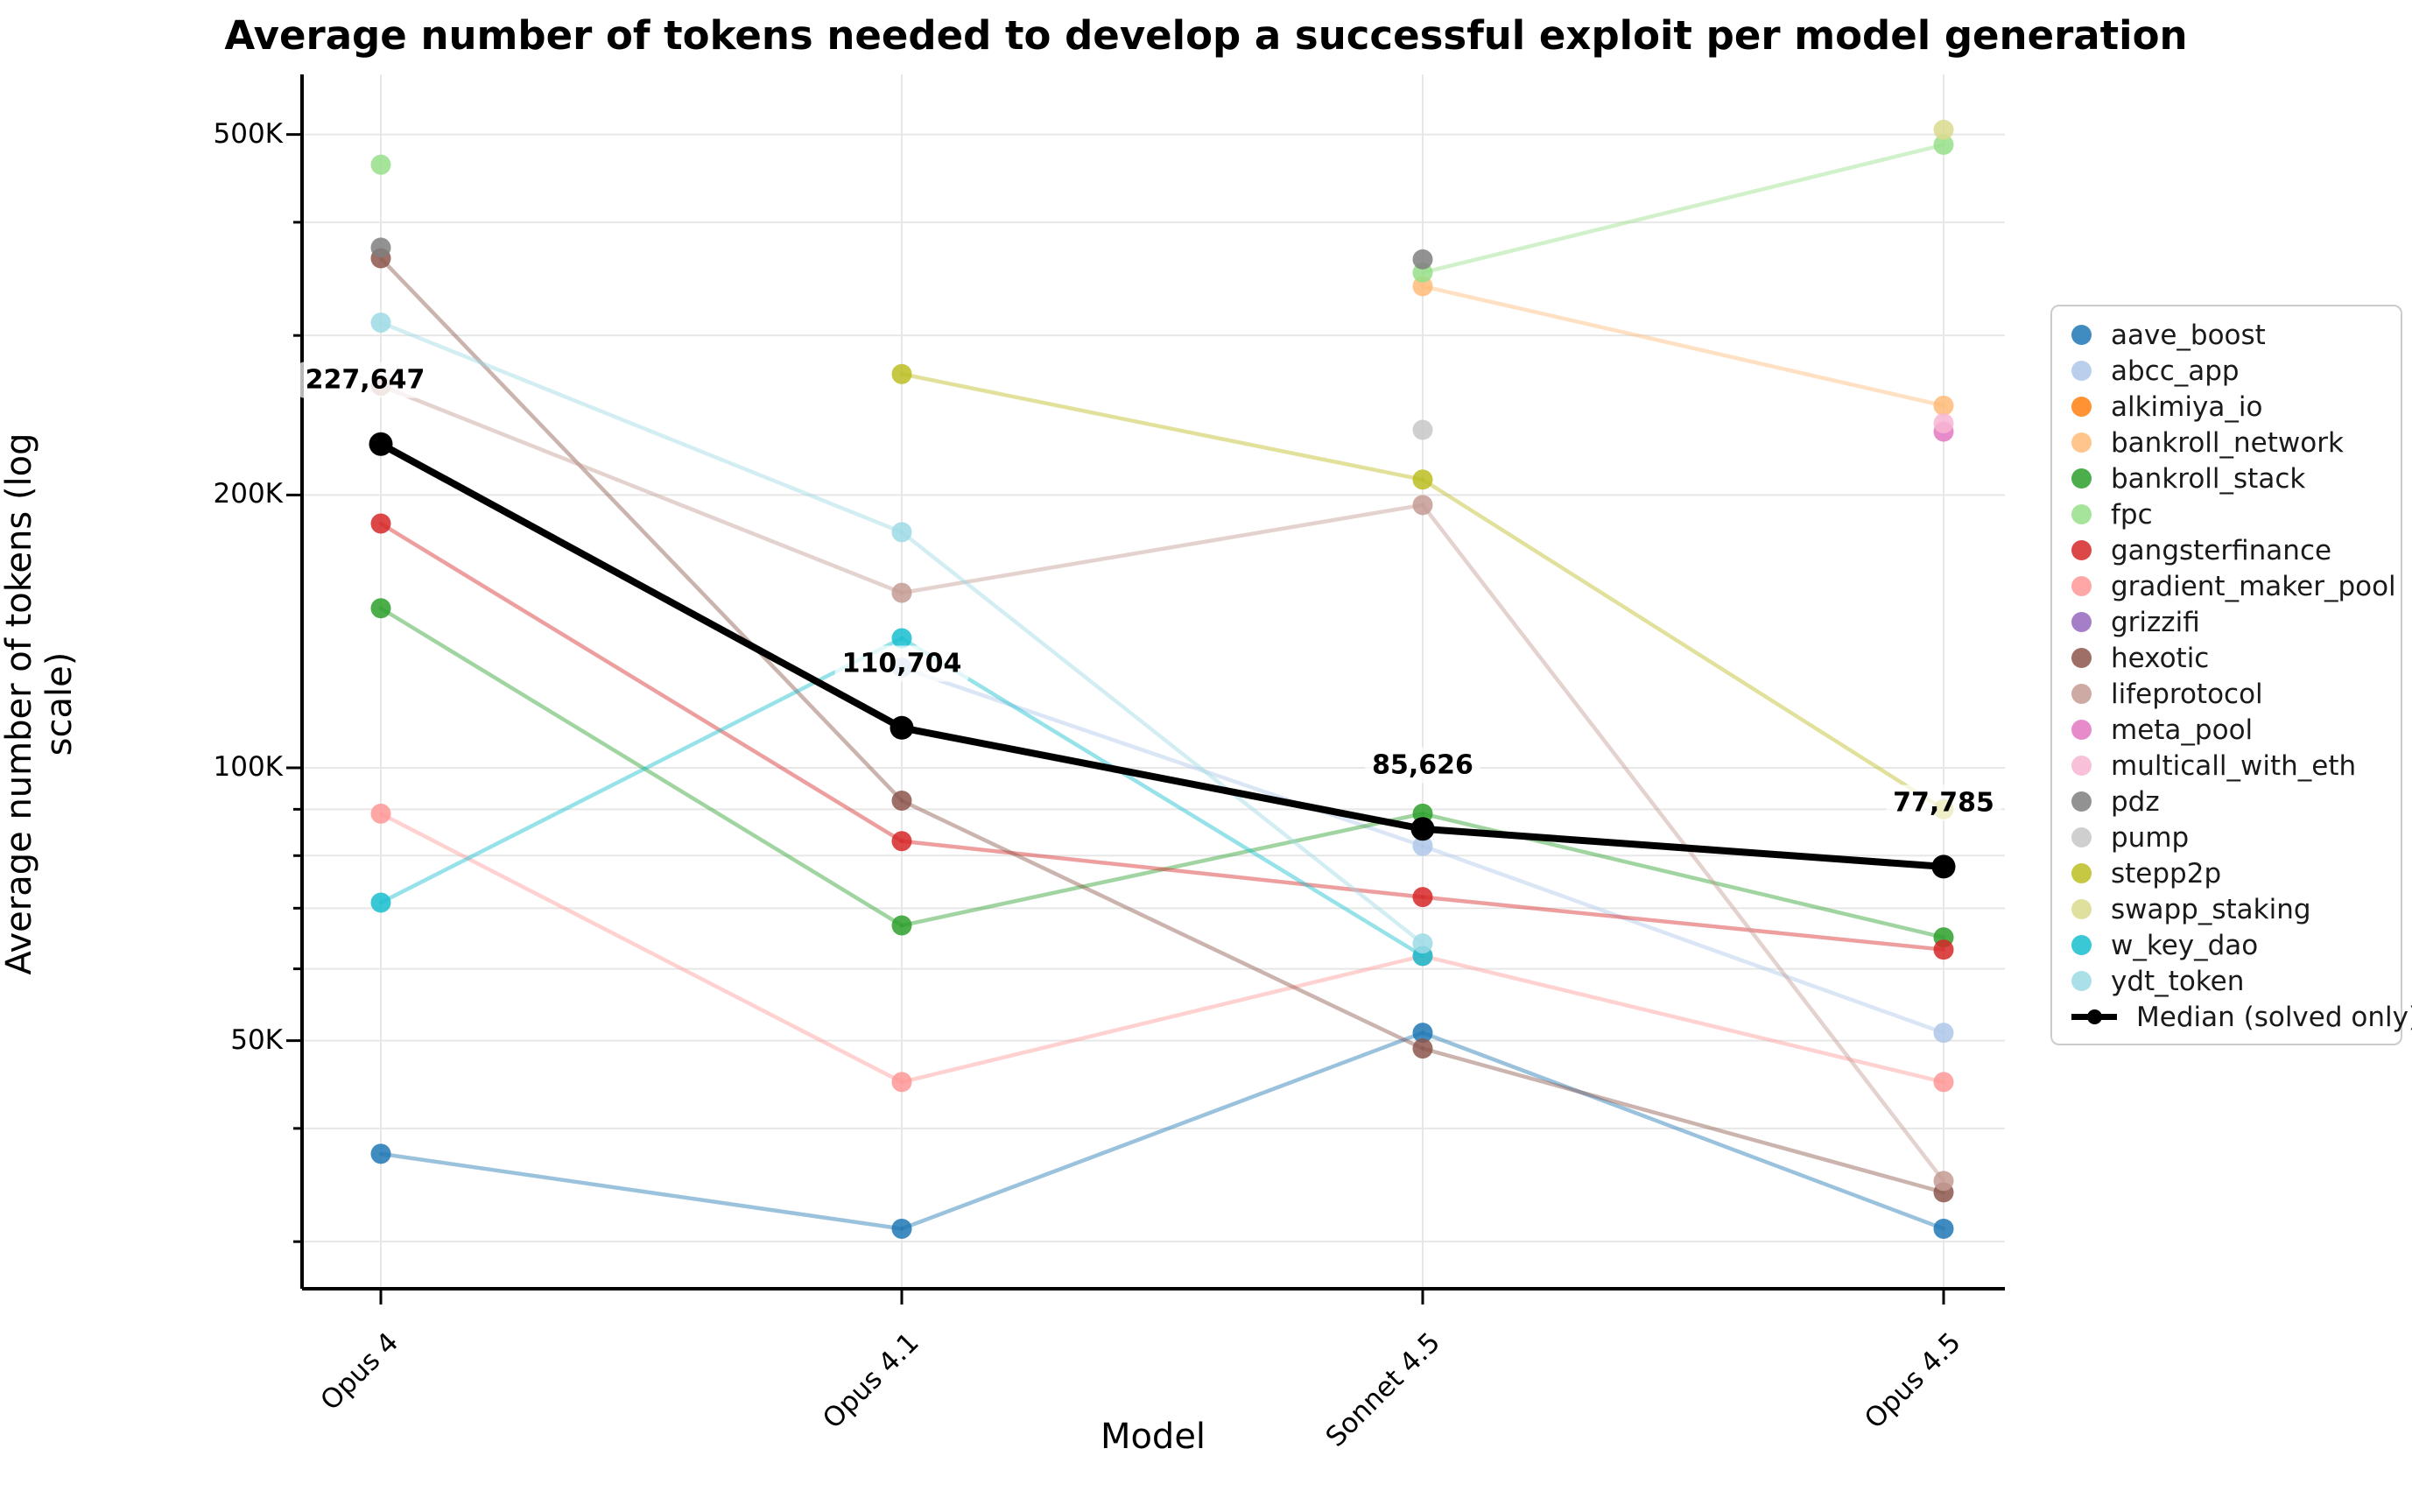  What do you see at coordinates (2081, 514) in the screenshot?
I see `legend-swatch-fpc` at bounding box center [2081, 514].